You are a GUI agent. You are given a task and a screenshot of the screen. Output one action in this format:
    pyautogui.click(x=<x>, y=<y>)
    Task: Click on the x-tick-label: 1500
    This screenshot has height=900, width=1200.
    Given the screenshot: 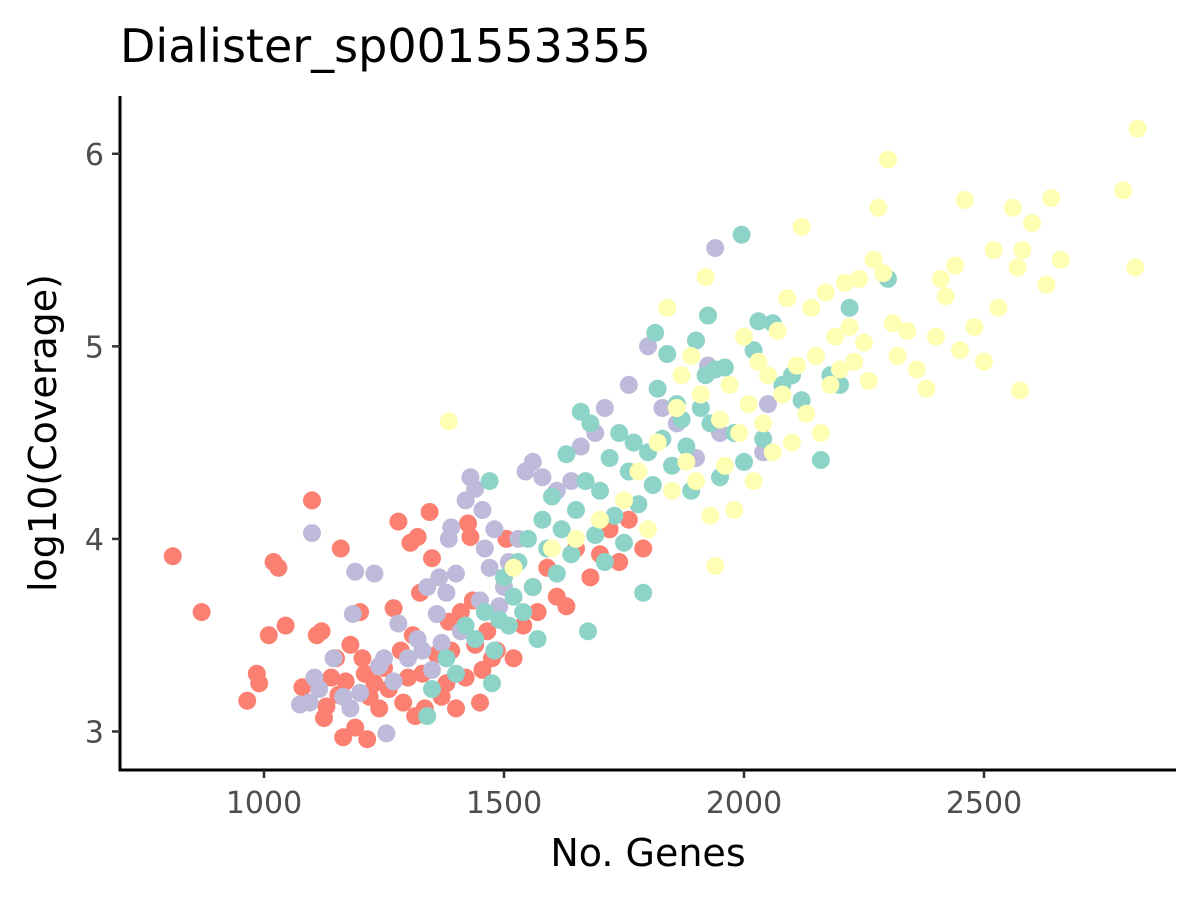 What is the action you would take?
    pyautogui.click(x=504, y=803)
    